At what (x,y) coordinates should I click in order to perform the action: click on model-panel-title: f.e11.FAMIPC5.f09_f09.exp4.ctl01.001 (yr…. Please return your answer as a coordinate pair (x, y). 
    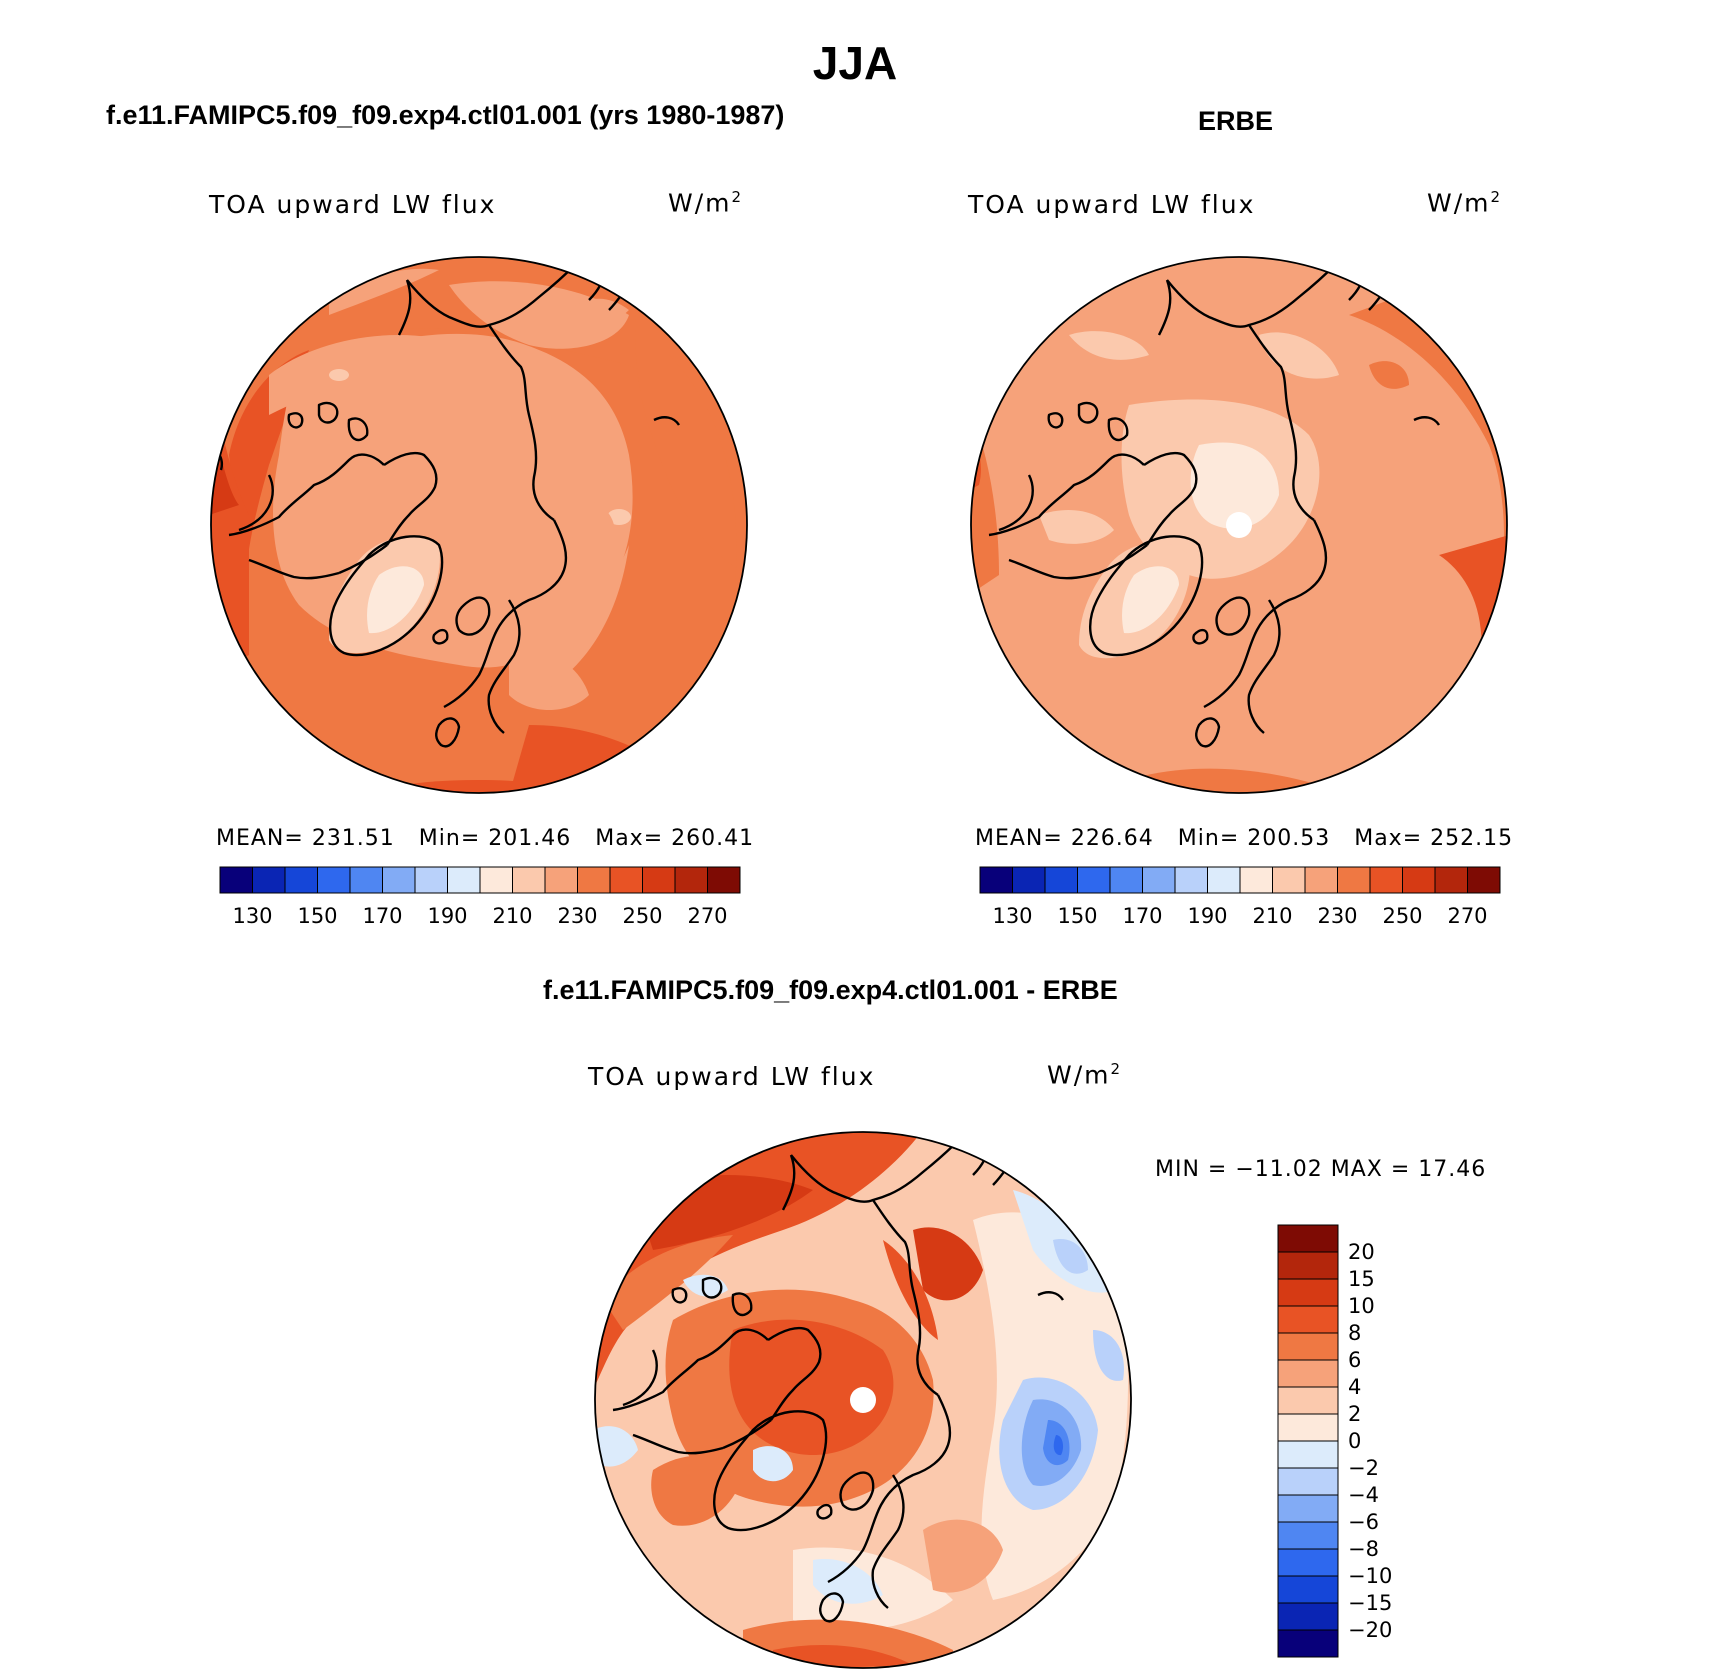
    Looking at the image, I should click on (445, 115).